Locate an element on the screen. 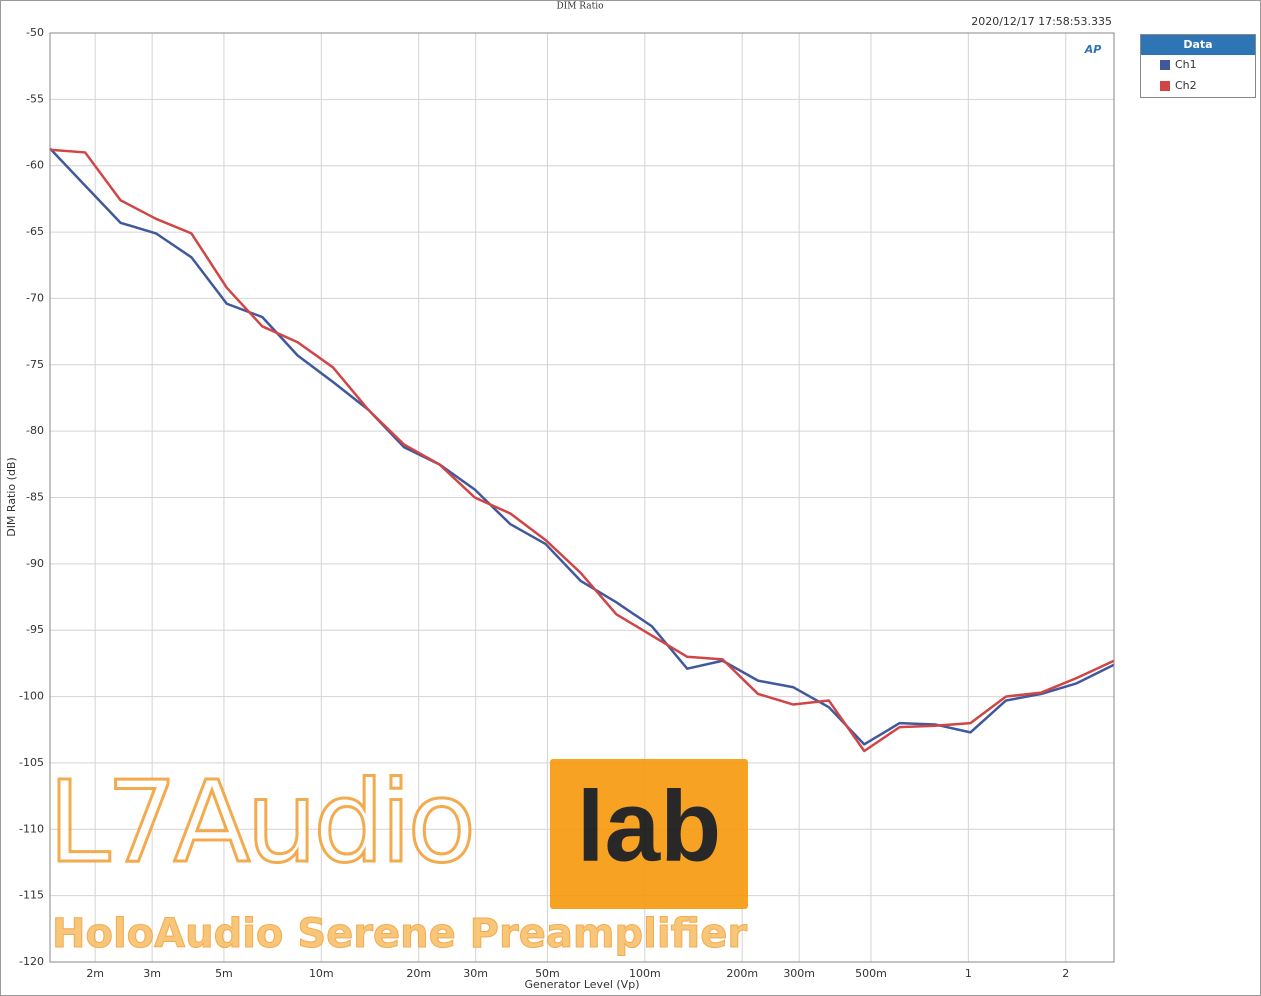  y-tick-label: -95 is located at coordinates (35, 629).